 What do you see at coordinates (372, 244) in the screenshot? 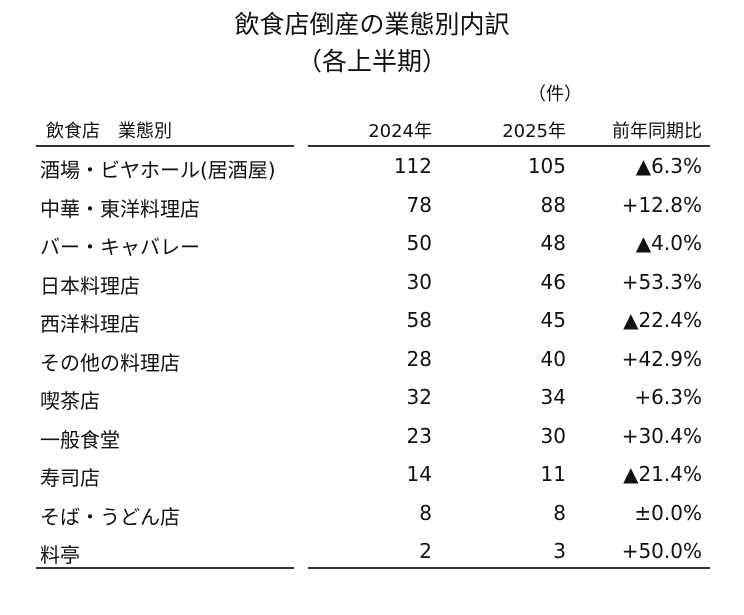
I see `table-row: バー・キャバレー 50 48 ▲4.0%` at bounding box center [372, 244].